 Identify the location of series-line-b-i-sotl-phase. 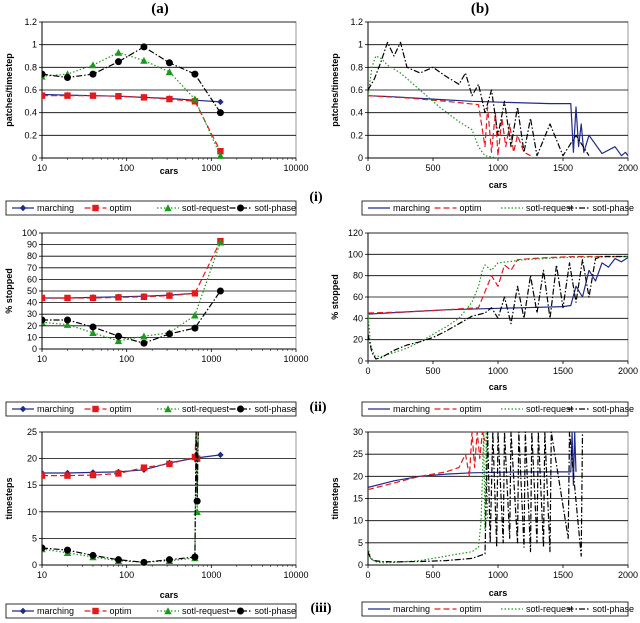
(479, 99).